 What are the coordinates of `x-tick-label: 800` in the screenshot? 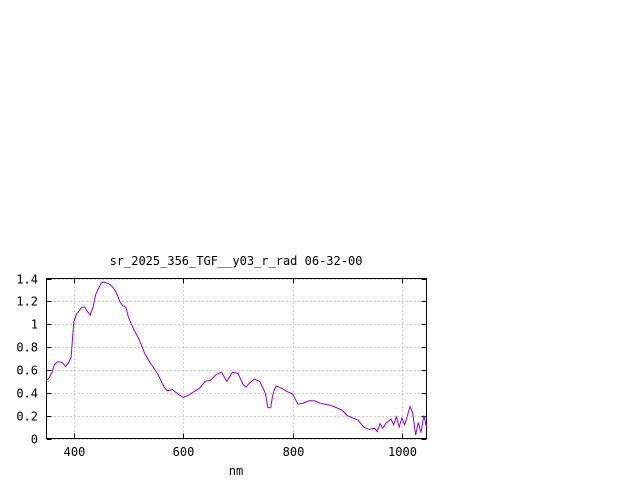 It's located at (294, 452).